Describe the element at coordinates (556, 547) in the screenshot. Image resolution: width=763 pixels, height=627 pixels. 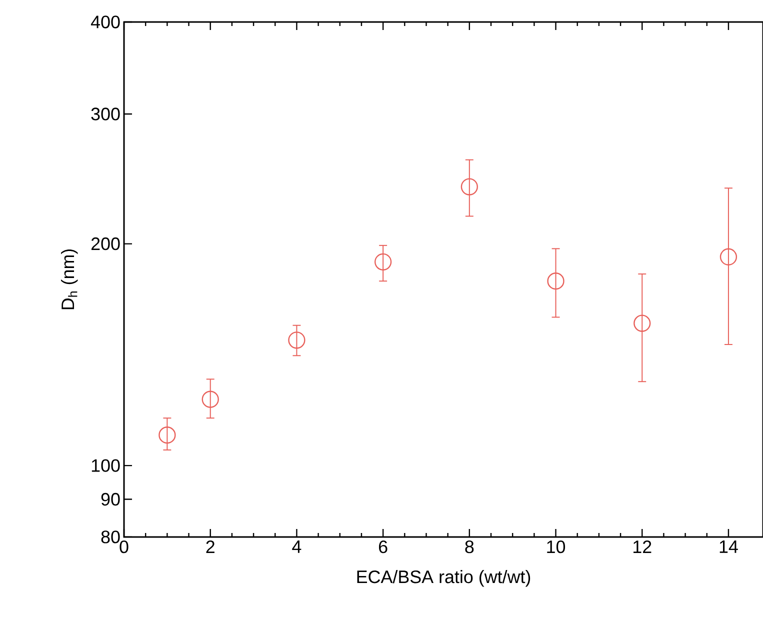
I see `x-tick-label: 10` at that location.